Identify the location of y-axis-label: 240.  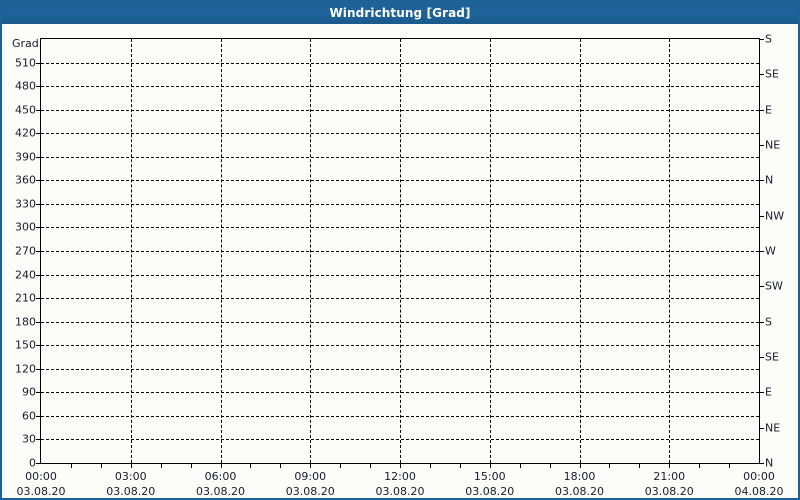
(25, 275).